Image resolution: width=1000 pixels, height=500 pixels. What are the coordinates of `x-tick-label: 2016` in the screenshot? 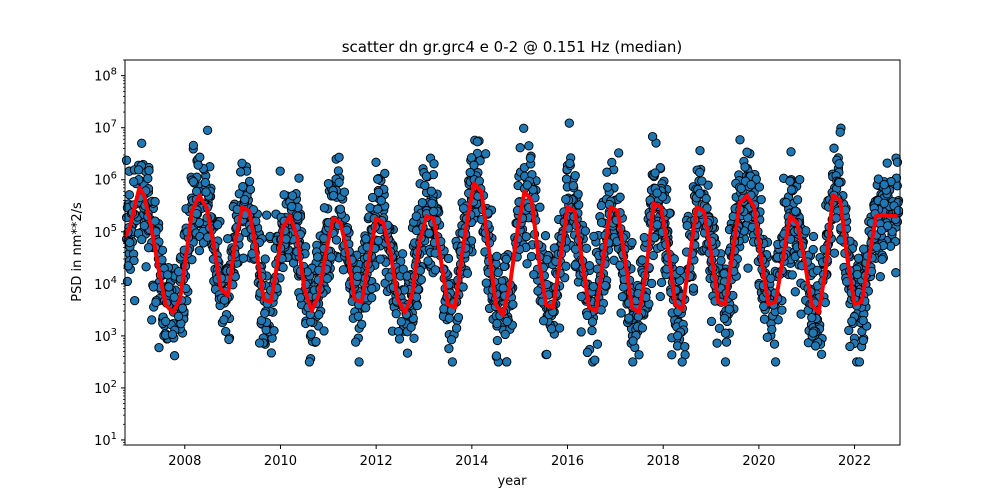 It's located at (567, 461).